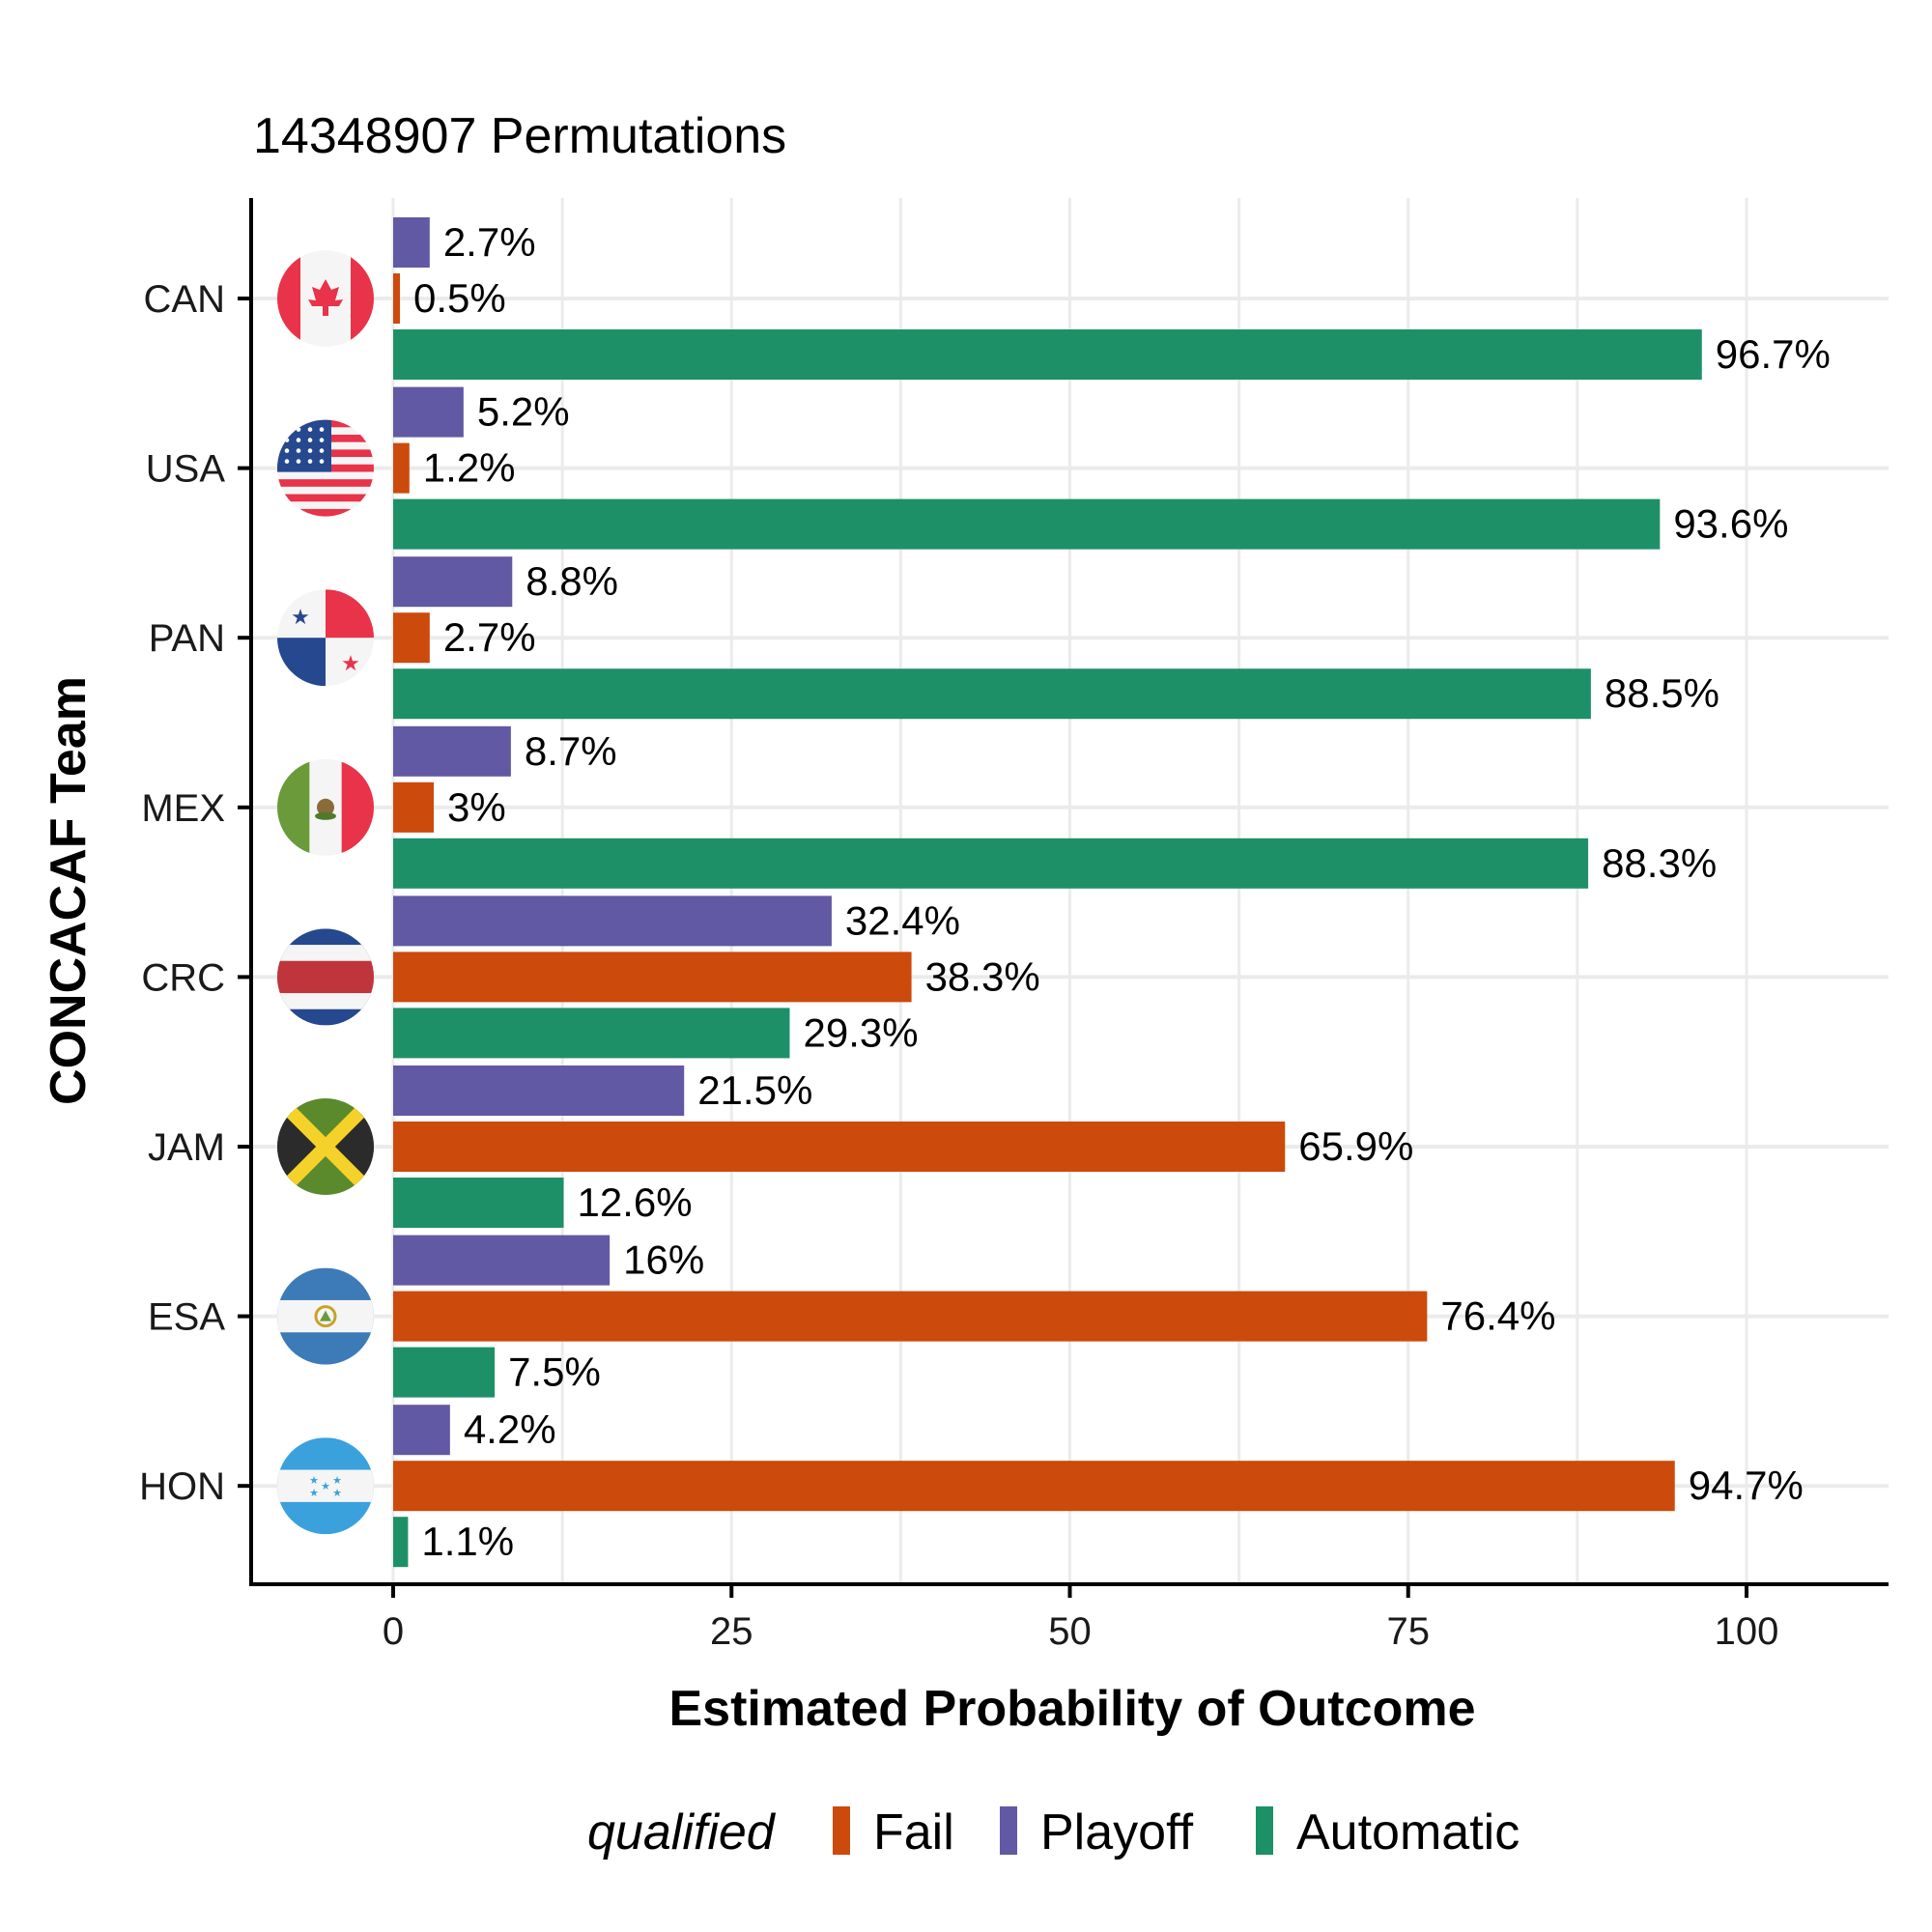  What do you see at coordinates (982, 976) in the screenshot?
I see `bar-label-fail-crc: 38.3%` at bounding box center [982, 976].